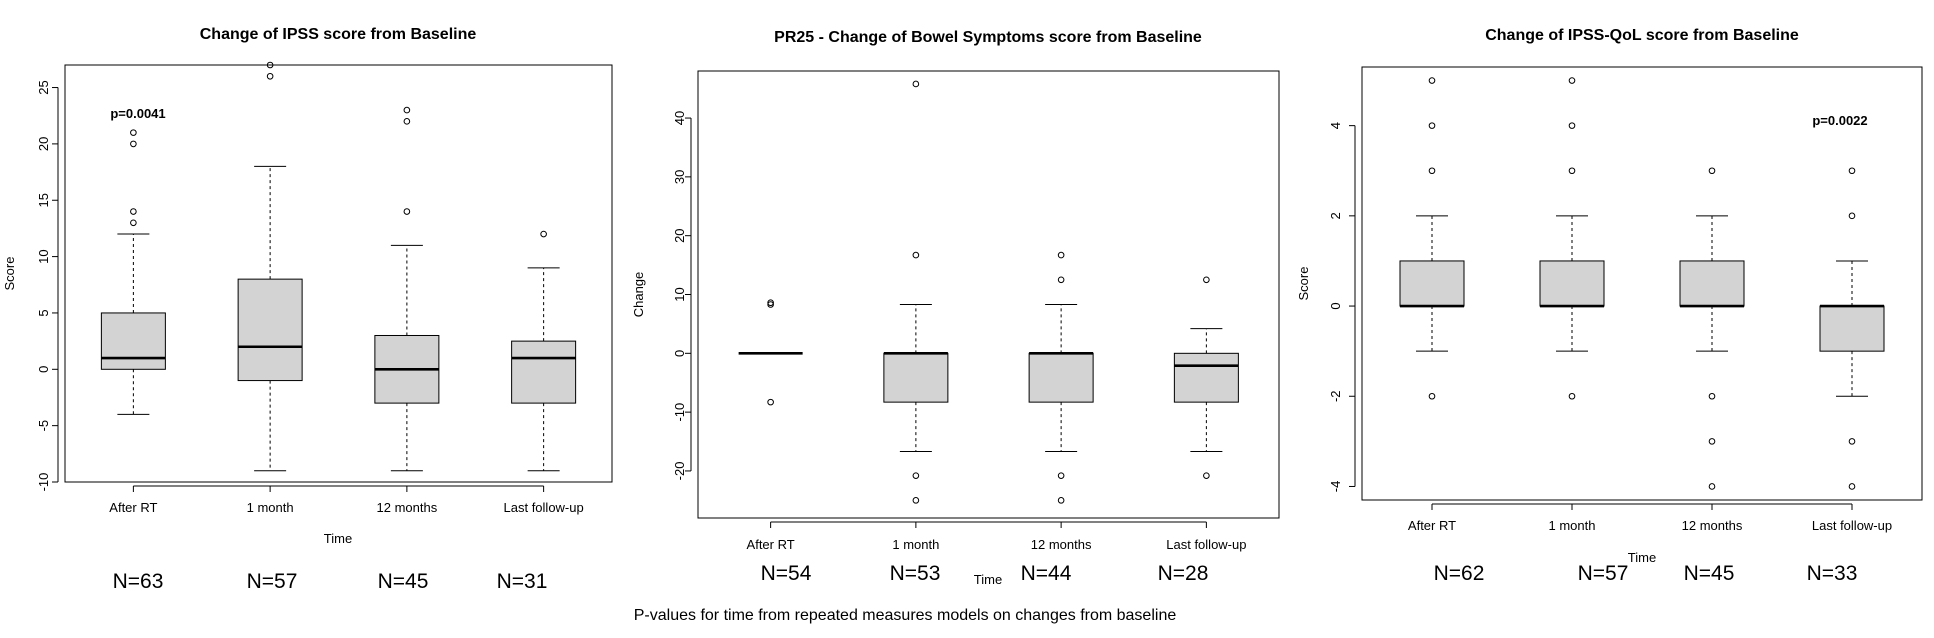 The image size is (1934, 638). I want to click on y-tick-label: 0, so click(43, 369).